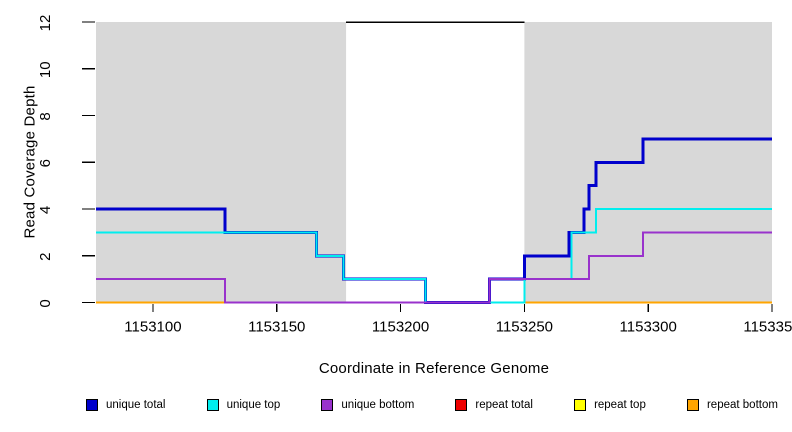  I want to click on legend-label: repeat top, so click(620, 405).